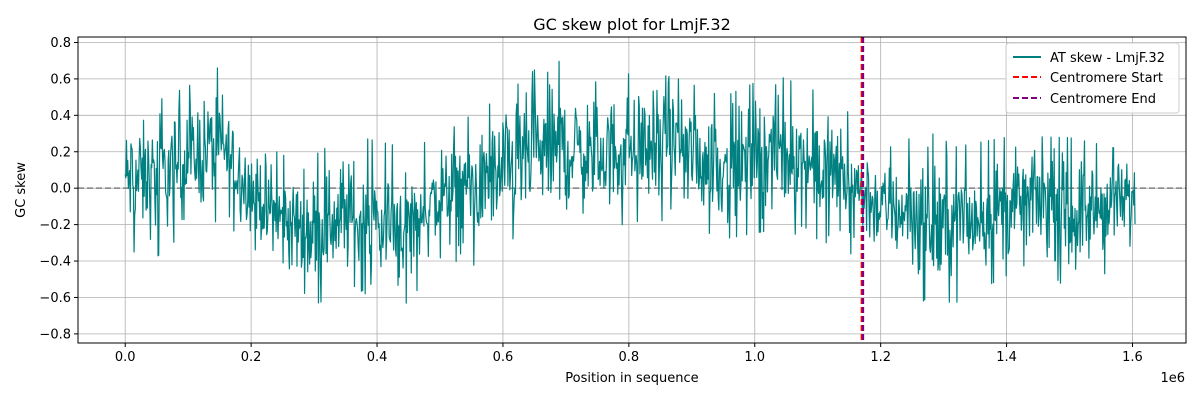 The image size is (1200, 400). What do you see at coordinates (60, 152) in the screenshot?
I see `y-tick-label: 0.2` at bounding box center [60, 152].